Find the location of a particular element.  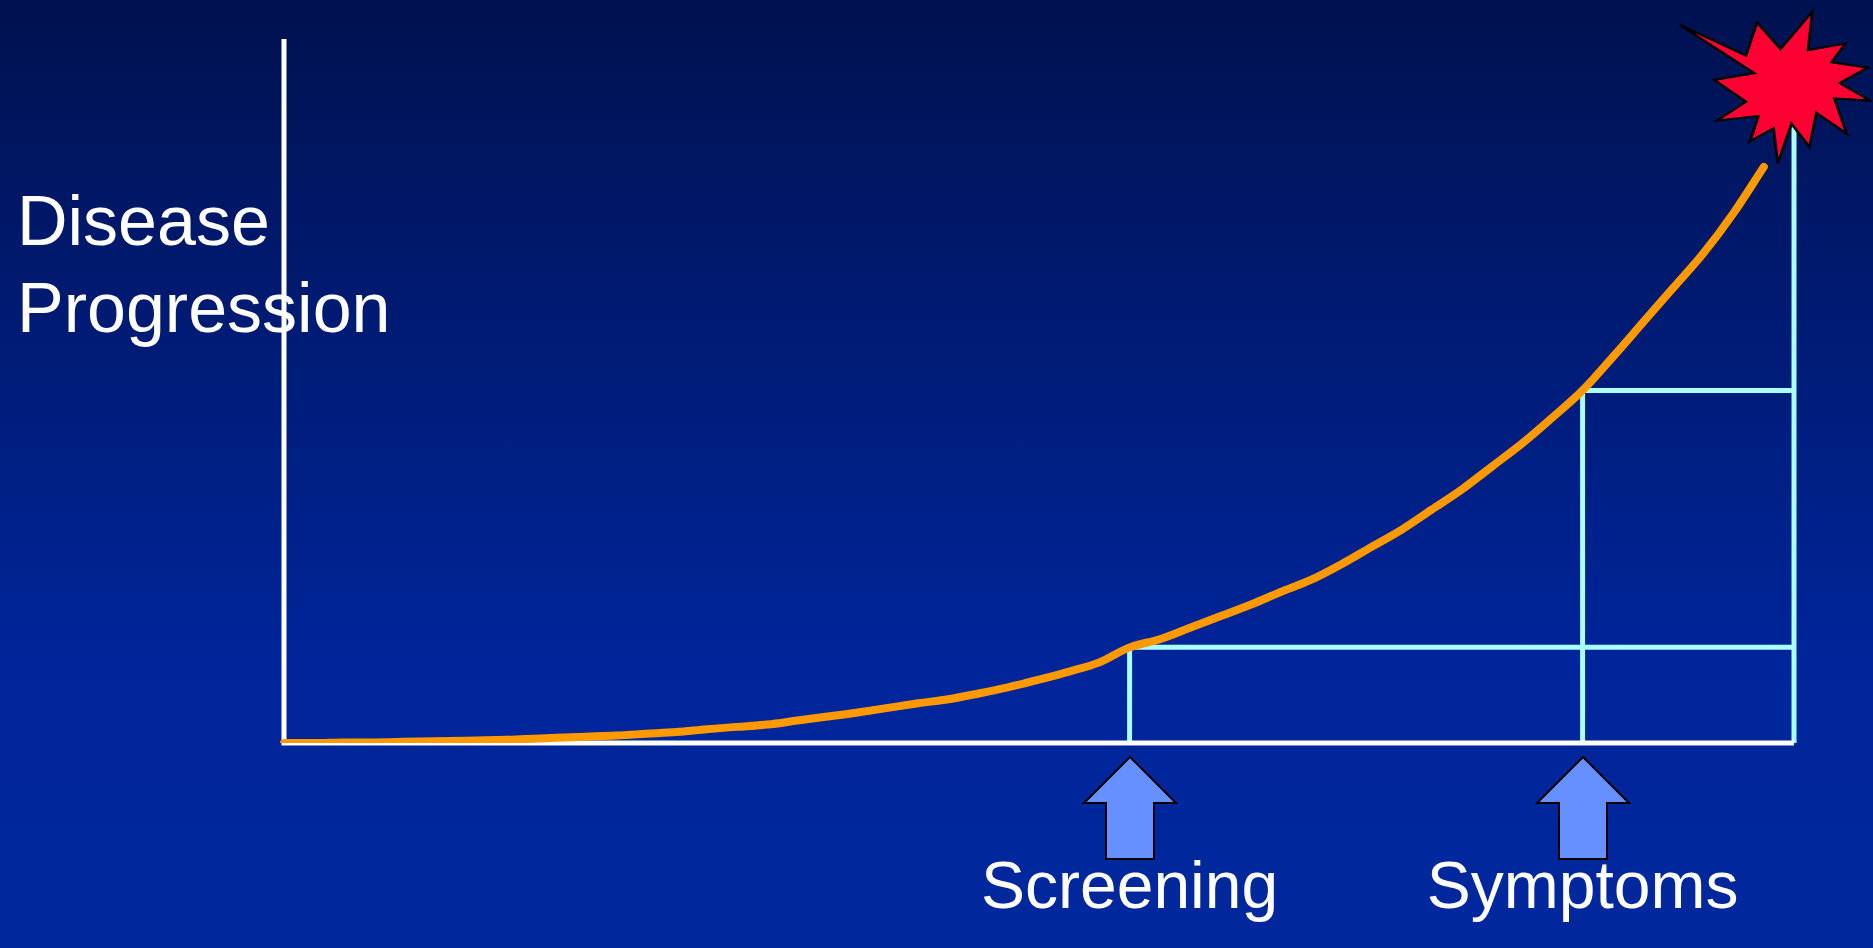

x-tick-label: Screening is located at coordinates (1130, 885).